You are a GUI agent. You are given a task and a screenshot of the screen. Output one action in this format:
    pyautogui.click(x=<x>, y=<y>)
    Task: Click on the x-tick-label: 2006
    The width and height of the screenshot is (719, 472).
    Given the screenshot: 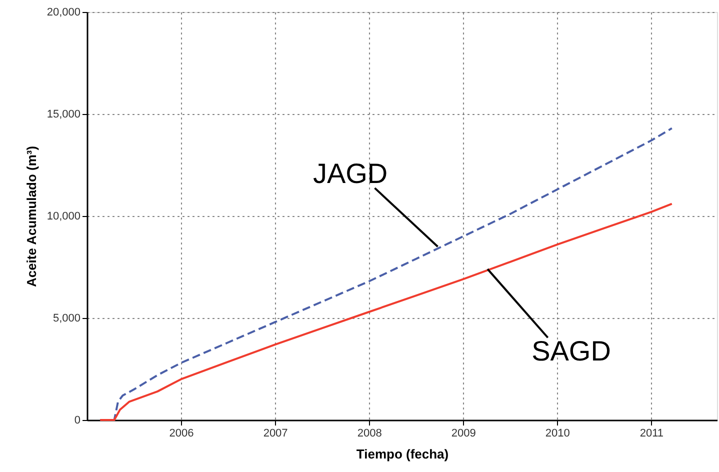 What is the action you would take?
    pyautogui.click(x=181, y=434)
    